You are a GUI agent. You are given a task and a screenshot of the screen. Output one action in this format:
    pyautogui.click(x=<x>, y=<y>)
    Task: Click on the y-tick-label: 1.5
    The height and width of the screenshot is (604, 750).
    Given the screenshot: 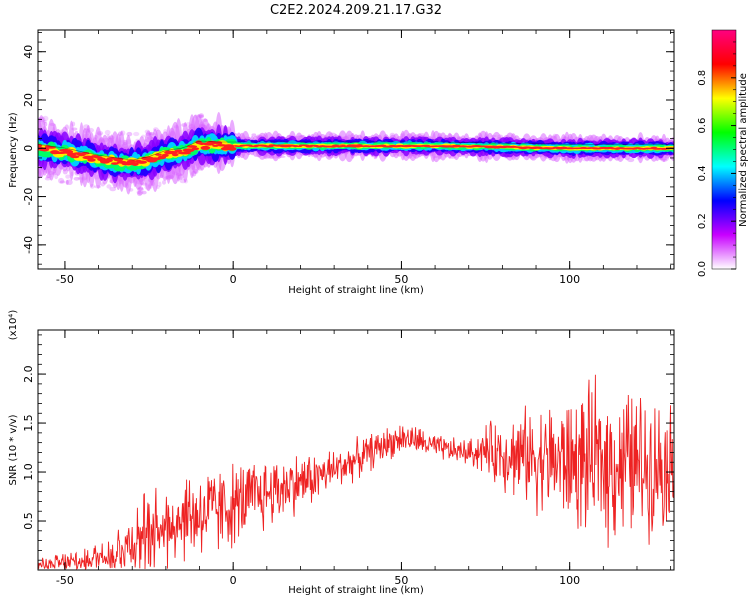 What is the action you would take?
    pyautogui.click(x=28, y=423)
    